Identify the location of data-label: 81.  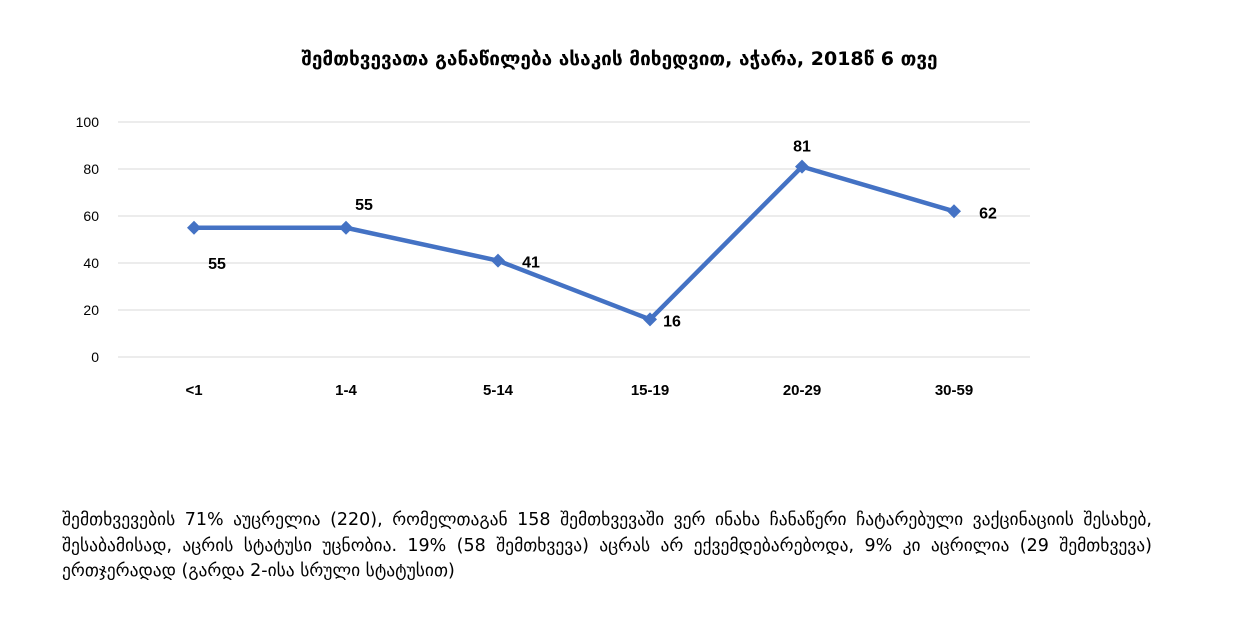
(802, 147).